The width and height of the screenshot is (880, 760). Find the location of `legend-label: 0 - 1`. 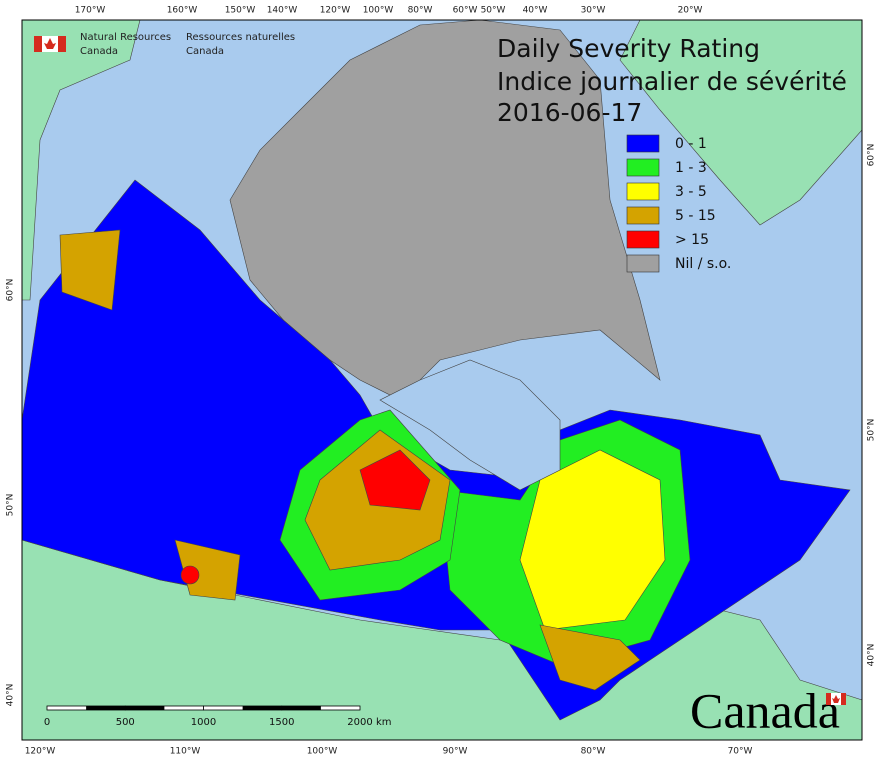

legend-label: 0 - 1 is located at coordinates (691, 144).